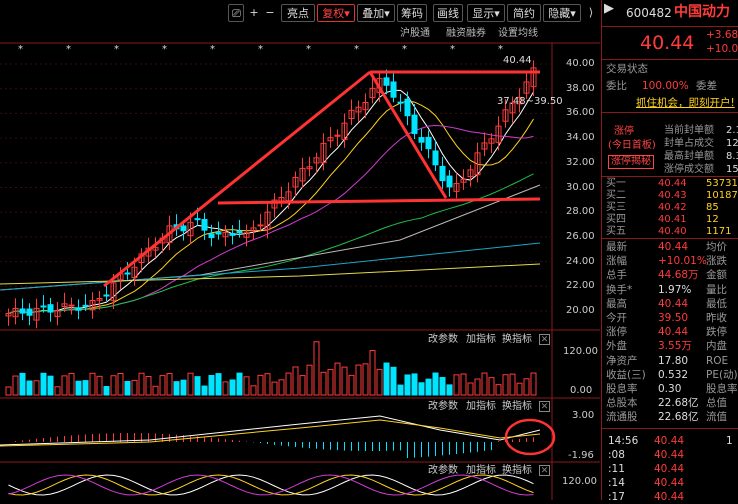  What do you see at coordinates (722, 49) in the screenshot?
I see `price-change-pct: +10.01` at bounding box center [722, 49].